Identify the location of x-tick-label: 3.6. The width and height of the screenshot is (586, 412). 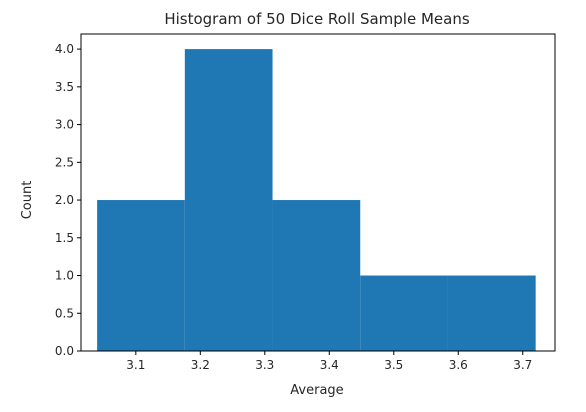
(458, 365).